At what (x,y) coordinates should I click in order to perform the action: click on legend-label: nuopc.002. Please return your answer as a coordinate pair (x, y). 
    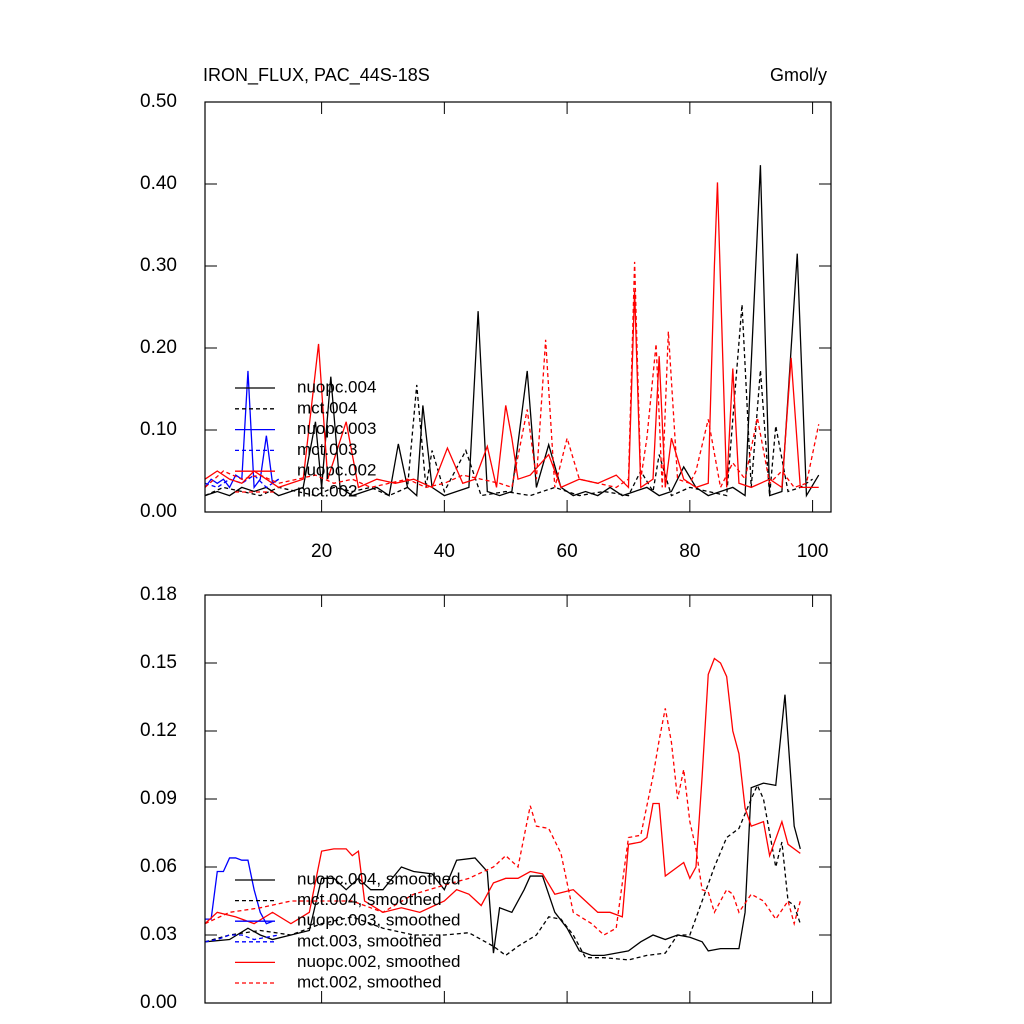
    Looking at the image, I should click on (336, 470).